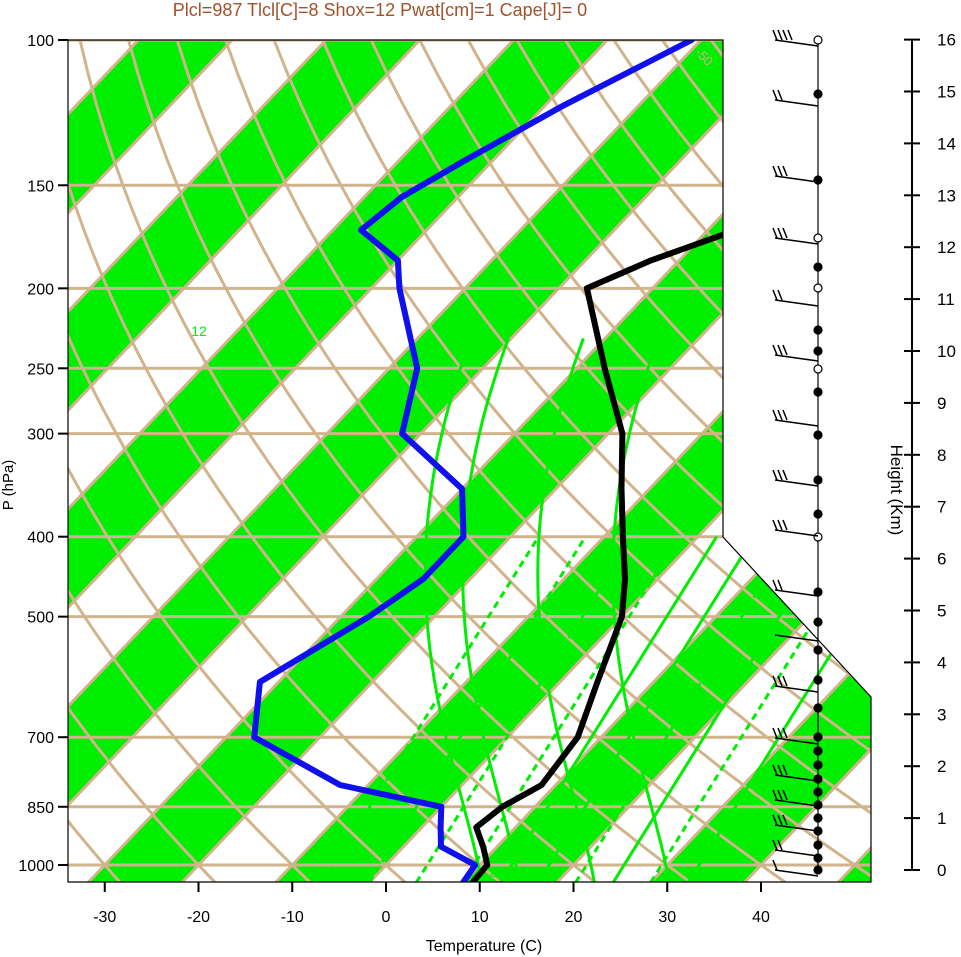 This screenshot has height=957, width=961. Describe the element at coordinates (941, 611) in the screenshot. I see `height-tick-label: 5` at that location.